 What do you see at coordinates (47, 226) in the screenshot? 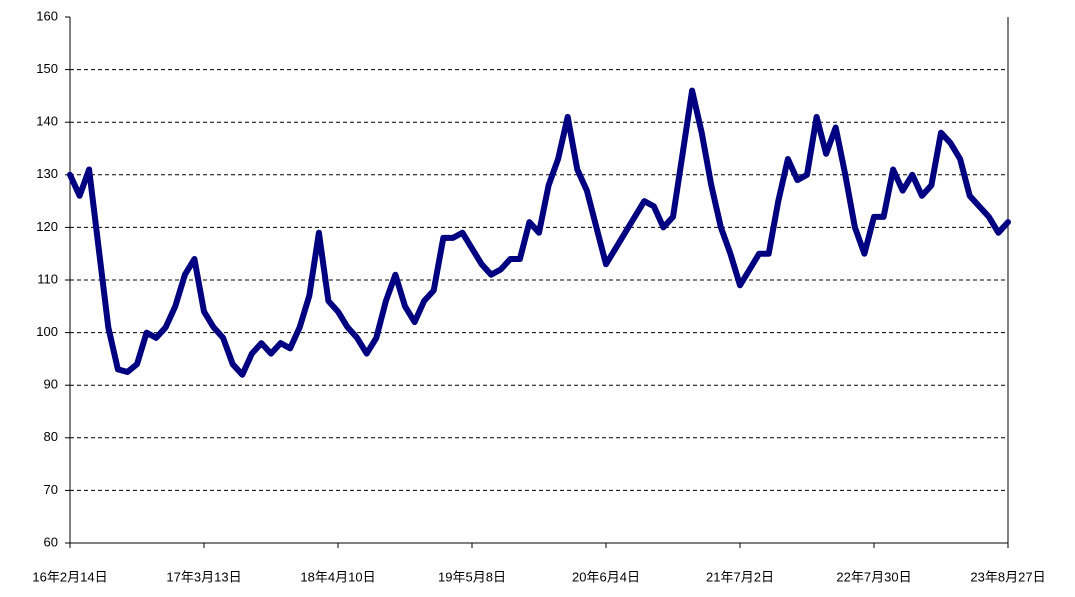
I see `y-tick-label: 120` at bounding box center [47, 226].